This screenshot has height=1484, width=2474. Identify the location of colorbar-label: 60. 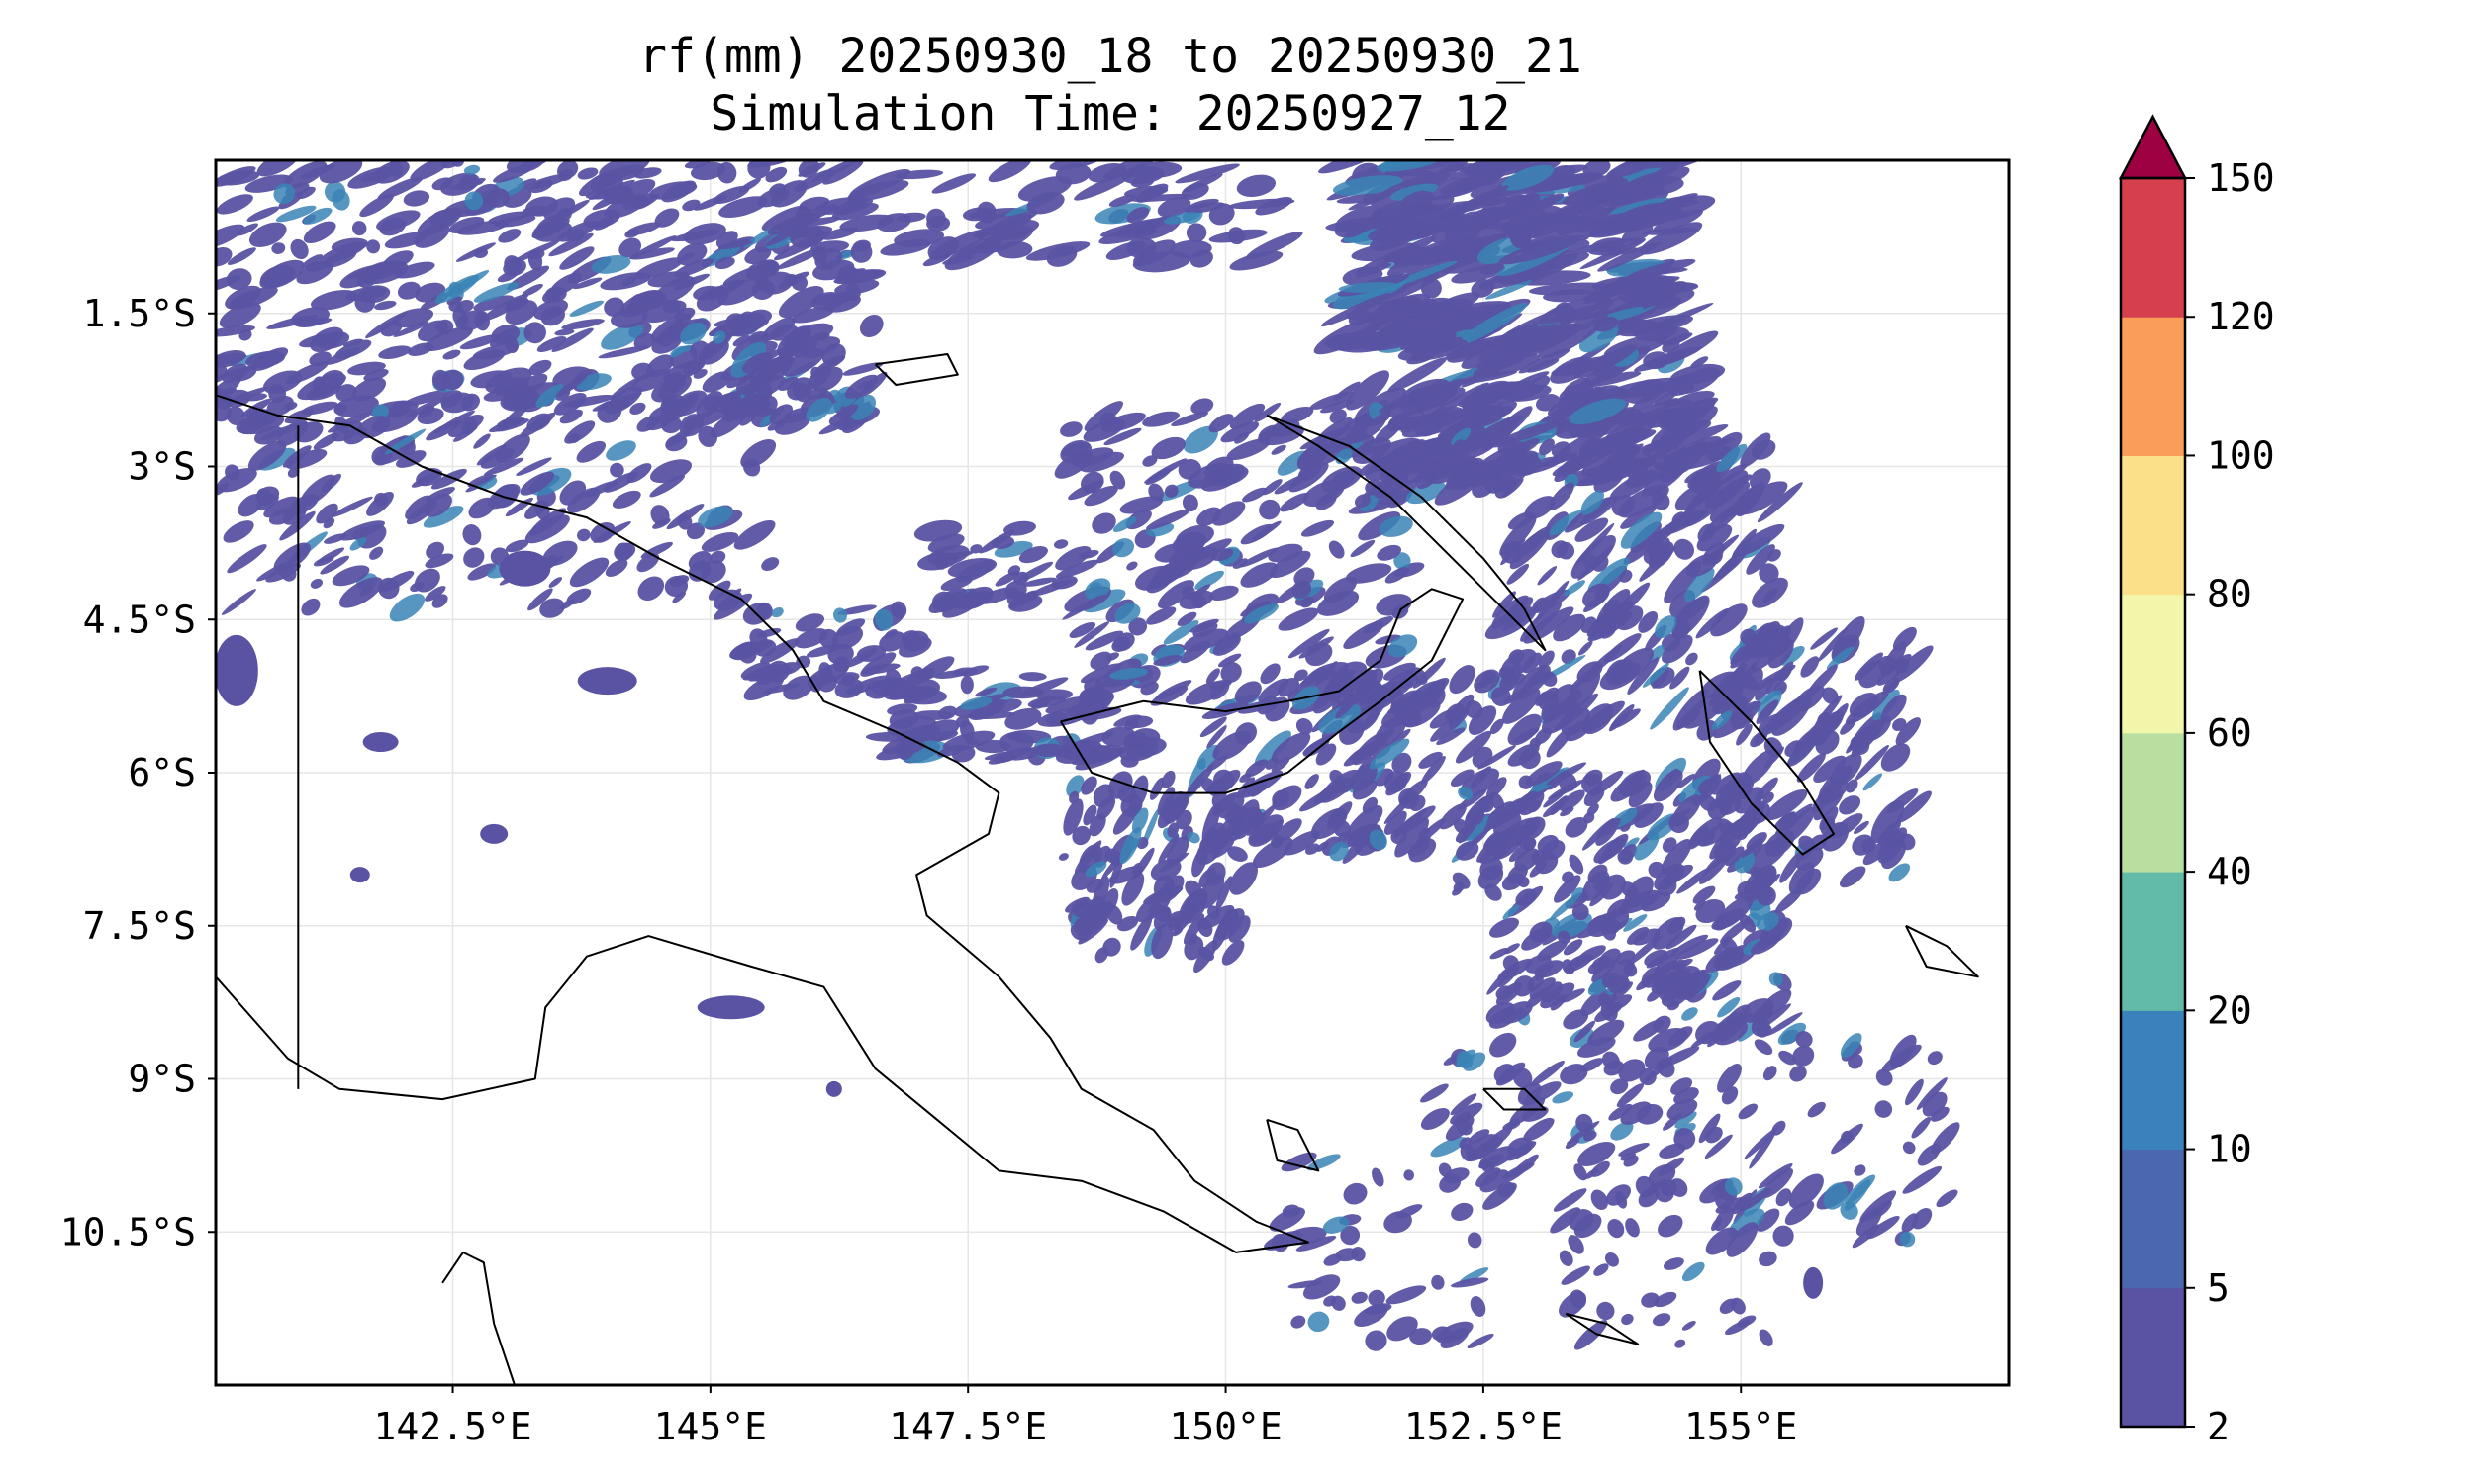
(2230, 733).